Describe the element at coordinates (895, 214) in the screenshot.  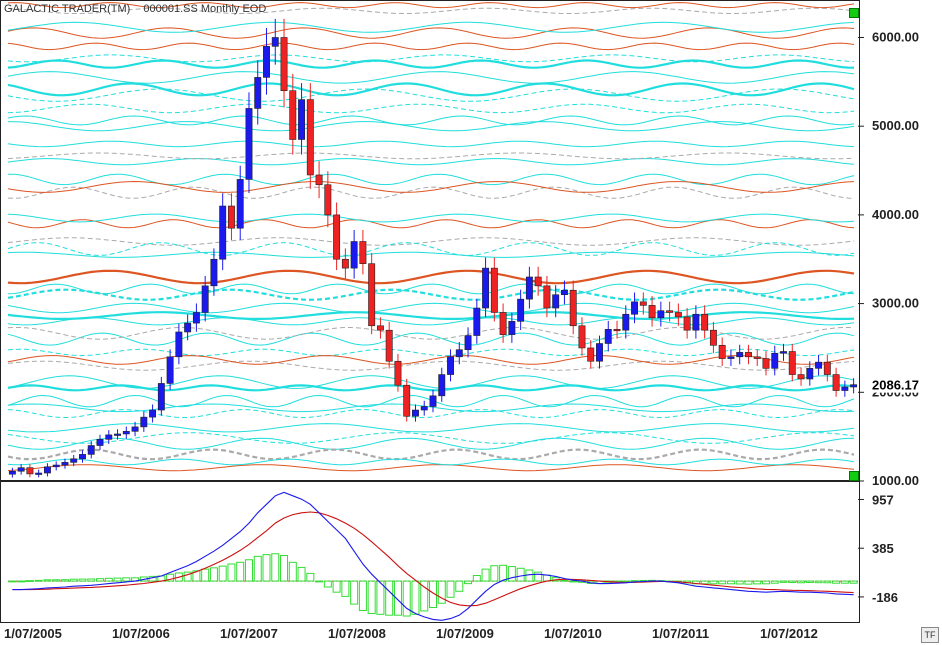
I see `price-tick-label: 4000.00` at that location.